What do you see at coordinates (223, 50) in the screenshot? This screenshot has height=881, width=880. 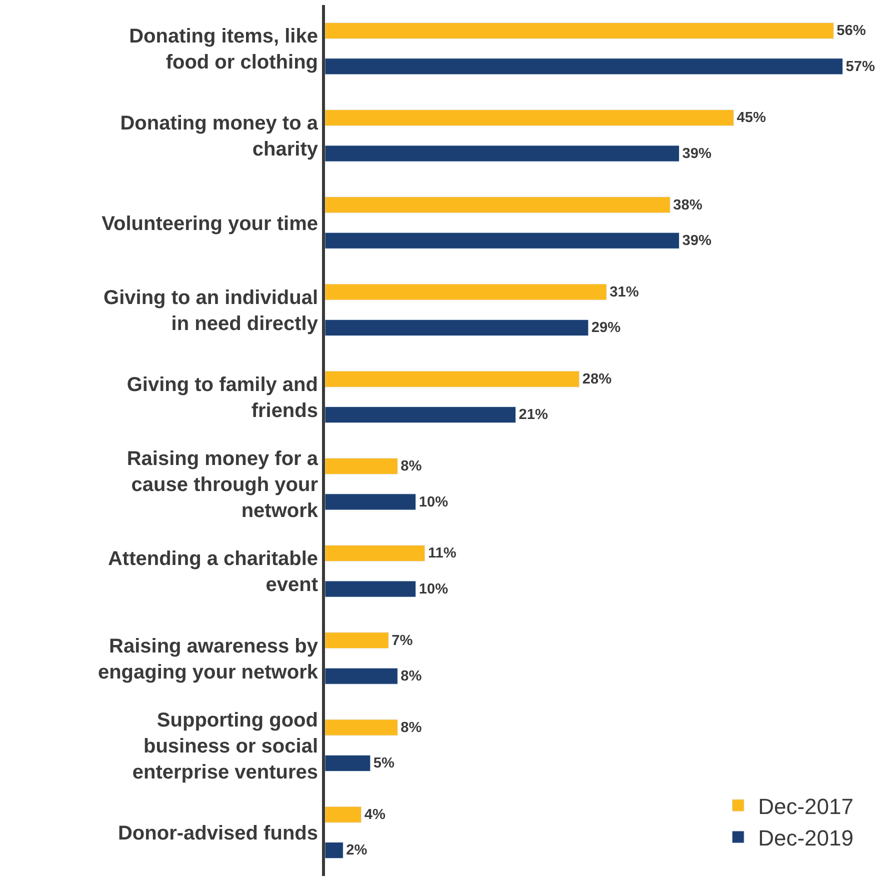 I see `y-tick-label: Donating items, like food or clothing` at bounding box center [223, 50].